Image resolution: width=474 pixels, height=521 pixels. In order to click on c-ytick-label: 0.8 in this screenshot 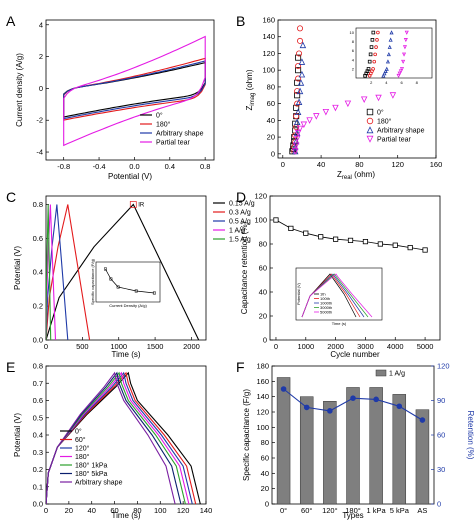, I will do `click(38, 204)`.